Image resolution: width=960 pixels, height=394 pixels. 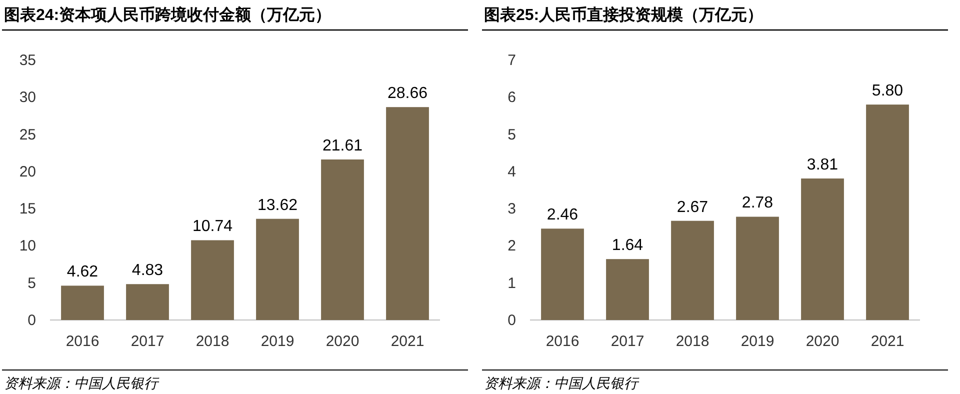 What do you see at coordinates (624, 15) in the screenshot?
I see `chart-title: 图表25:人民币直接投资规模（万亿元）` at bounding box center [624, 15].